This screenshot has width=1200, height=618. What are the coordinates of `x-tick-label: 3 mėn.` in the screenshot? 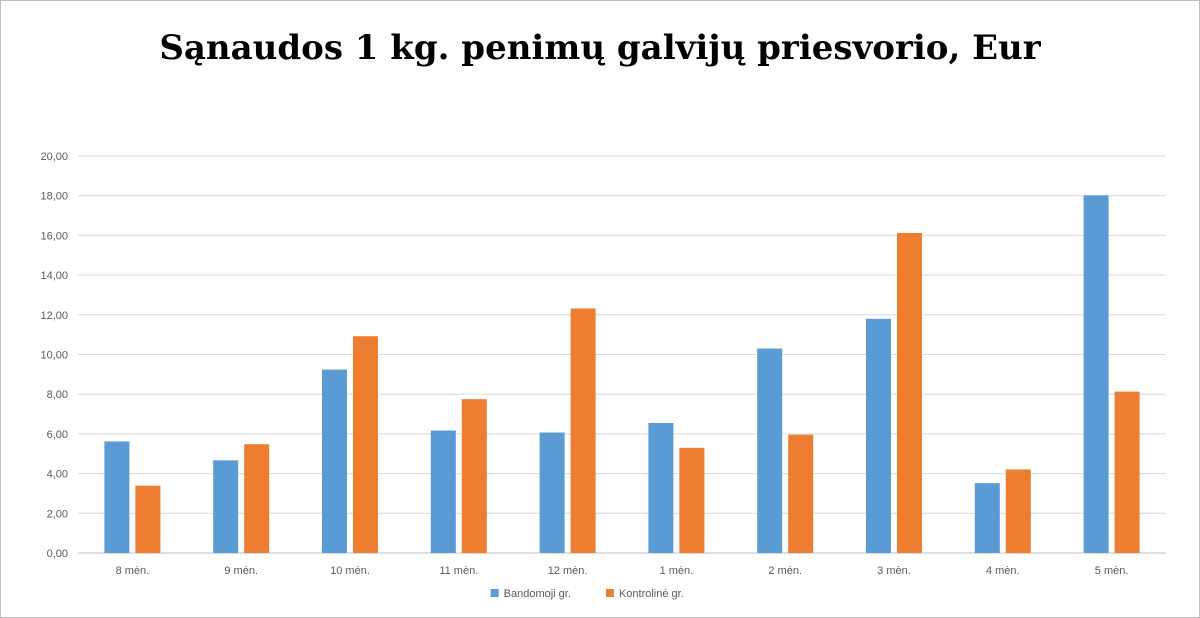 It's located at (894, 571).